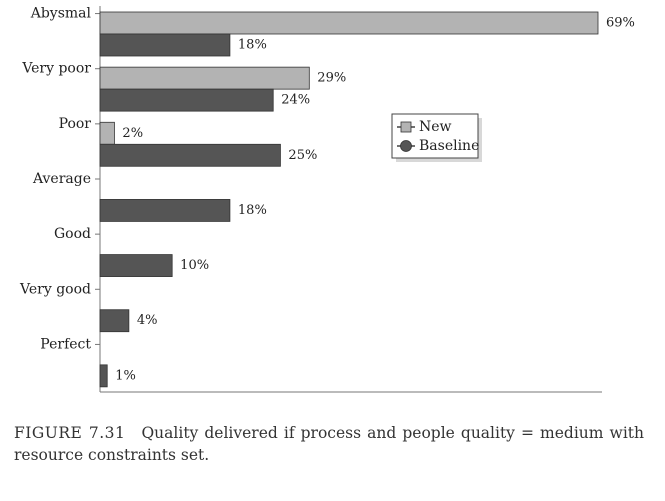  What do you see at coordinates (114, 321) in the screenshot?
I see `bar-baseline-very-good` at bounding box center [114, 321].